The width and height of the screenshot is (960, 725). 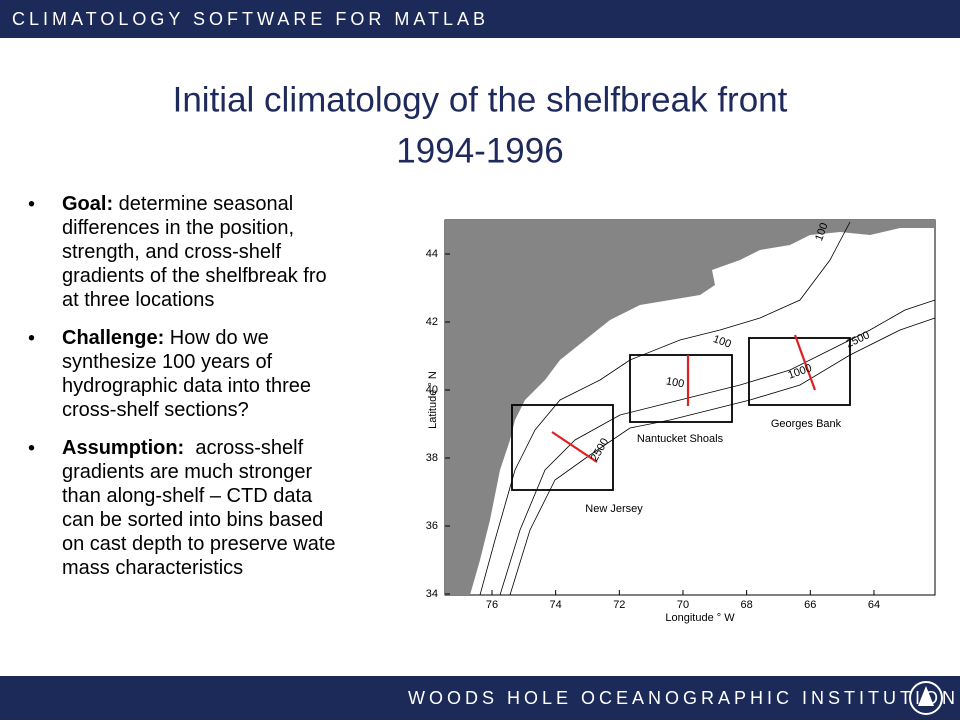 What do you see at coordinates (492, 605) in the screenshot?
I see `lon-tick-label: 76` at bounding box center [492, 605].